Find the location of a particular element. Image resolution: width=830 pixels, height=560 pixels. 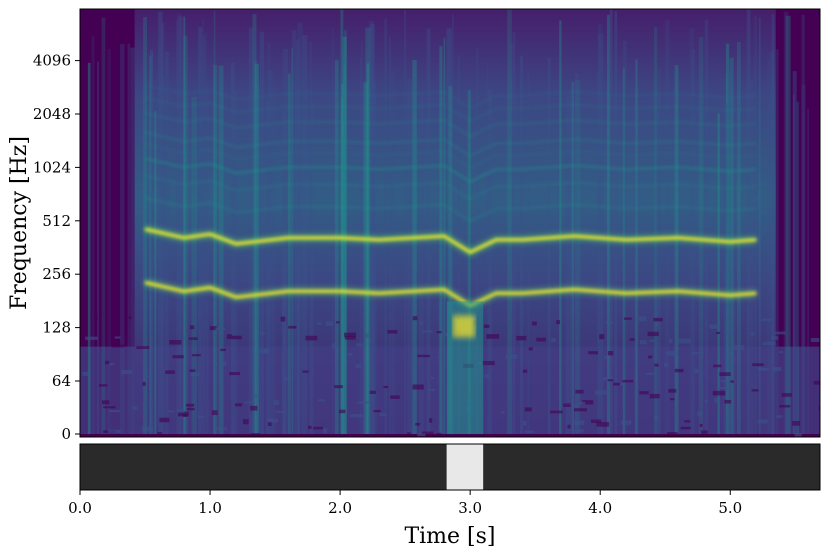

y-tick-label: 1024 is located at coordinates (52, 167).